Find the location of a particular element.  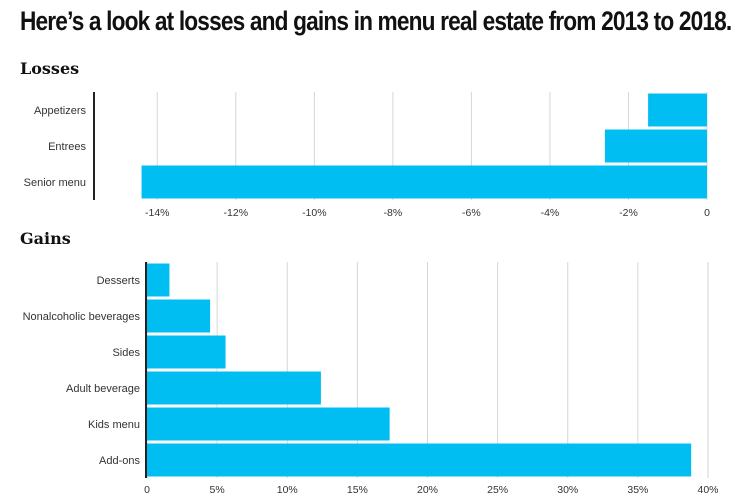

tick-label: 30% is located at coordinates (567, 490).